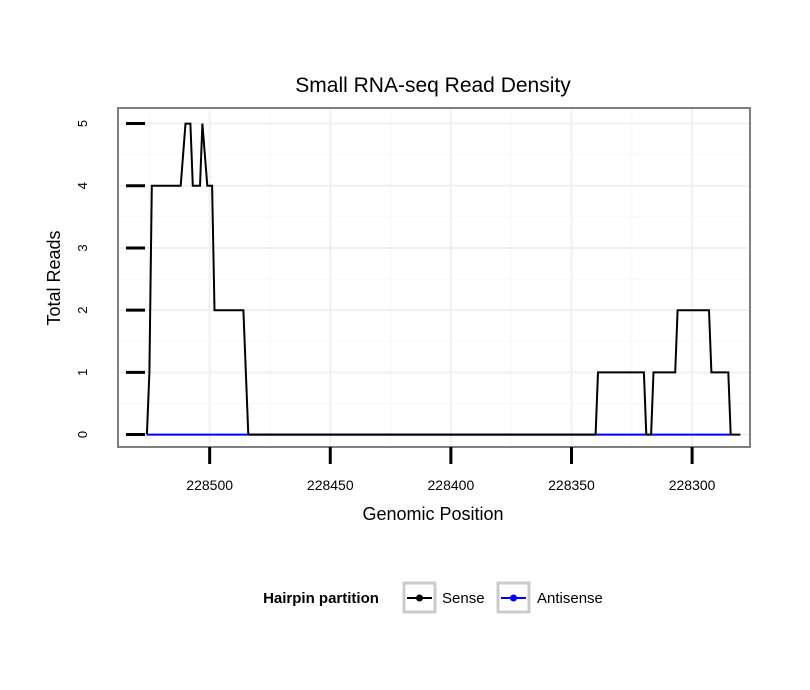 Image resolution: width=810 pixels, height=690 pixels. I want to click on x-tick-label: 228350, so click(571, 485).